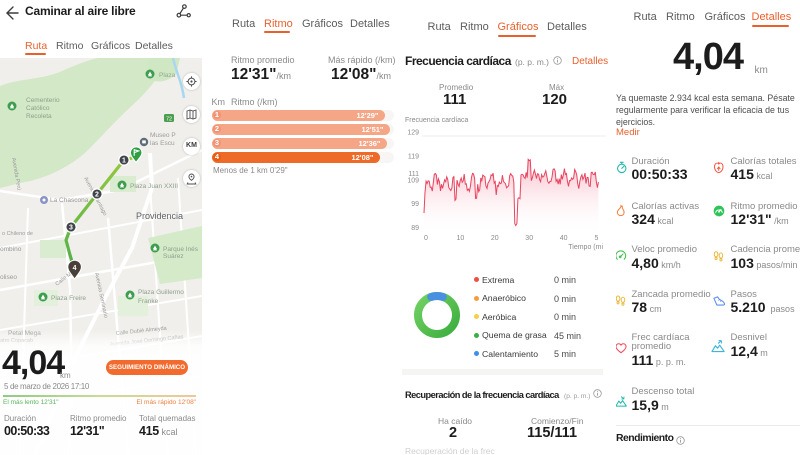 The height and width of the screenshot is (455, 800). I want to click on svg-text: 10, so click(461, 238).